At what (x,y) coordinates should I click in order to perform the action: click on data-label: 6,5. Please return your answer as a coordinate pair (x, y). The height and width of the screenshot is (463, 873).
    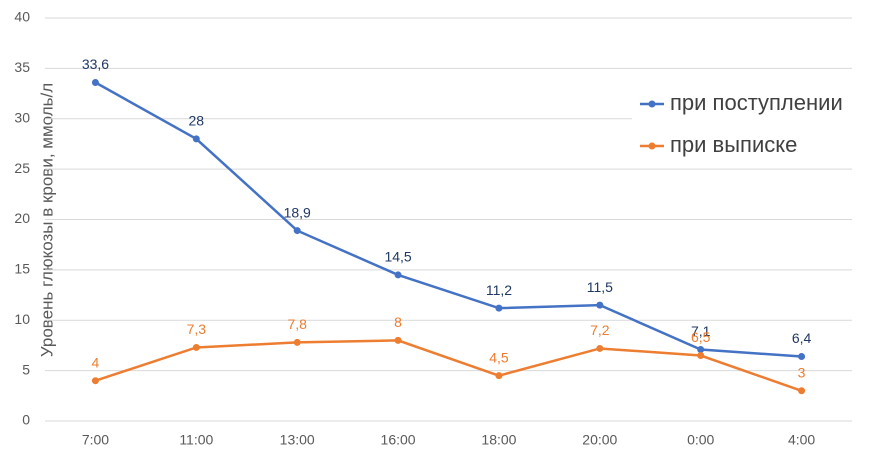
    Looking at the image, I should click on (701, 337).